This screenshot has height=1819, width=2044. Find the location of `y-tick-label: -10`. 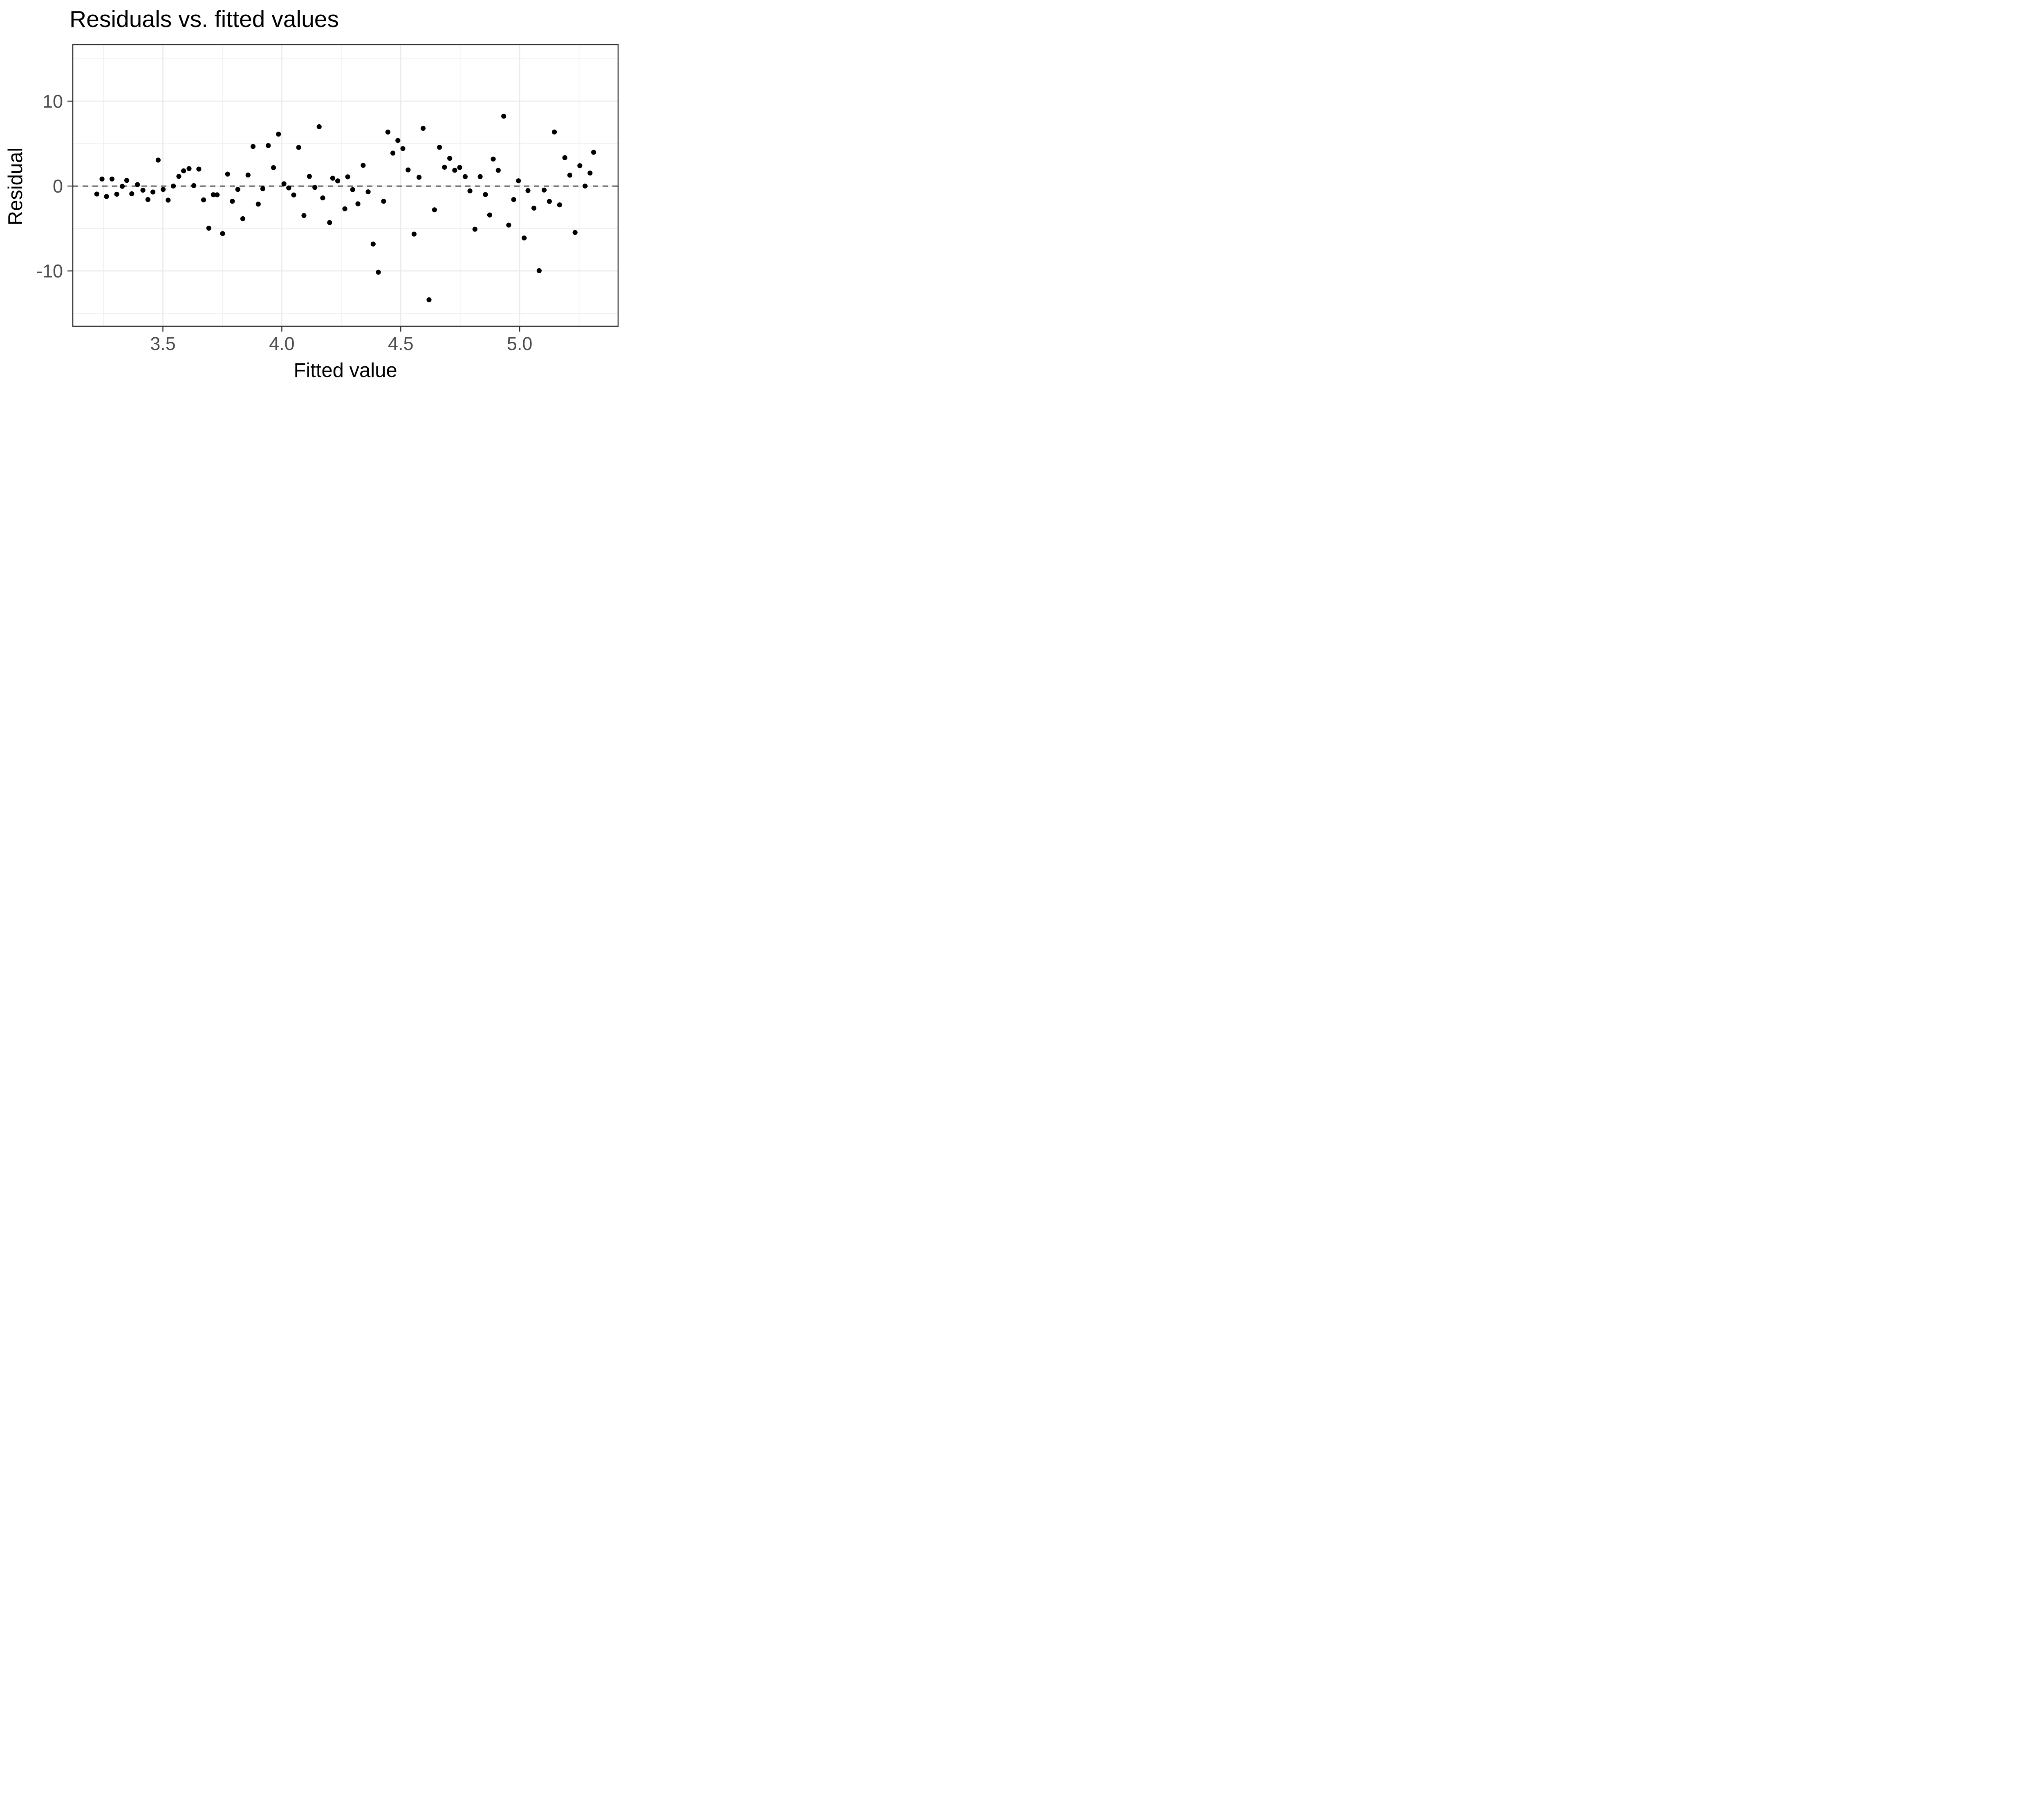

y-tick-label: -10 is located at coordinates (50, 271).